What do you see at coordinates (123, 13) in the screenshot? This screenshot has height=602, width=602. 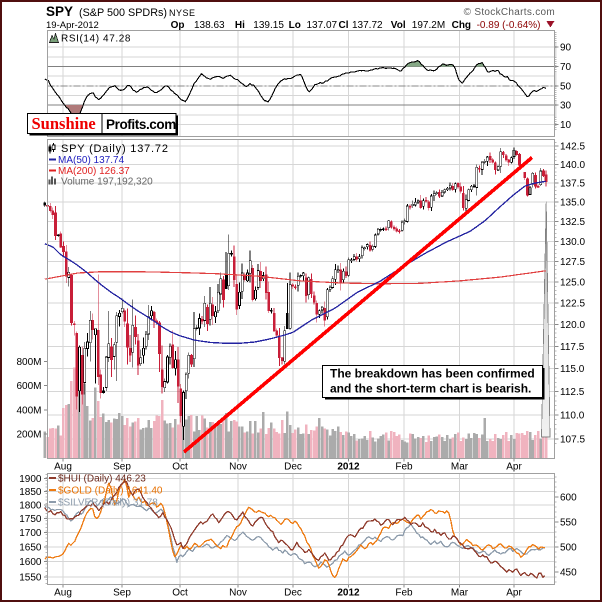 I see `svg-text: (S&P 500 SPDRs)` at bounding box center [123, 13].